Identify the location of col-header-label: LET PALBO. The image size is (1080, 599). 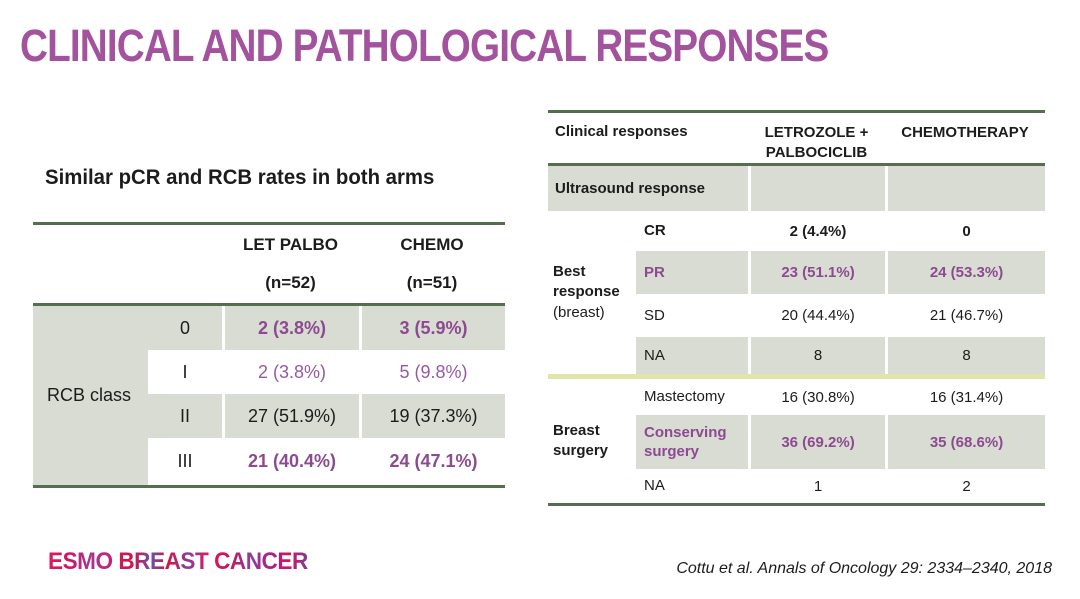
(290, 244).